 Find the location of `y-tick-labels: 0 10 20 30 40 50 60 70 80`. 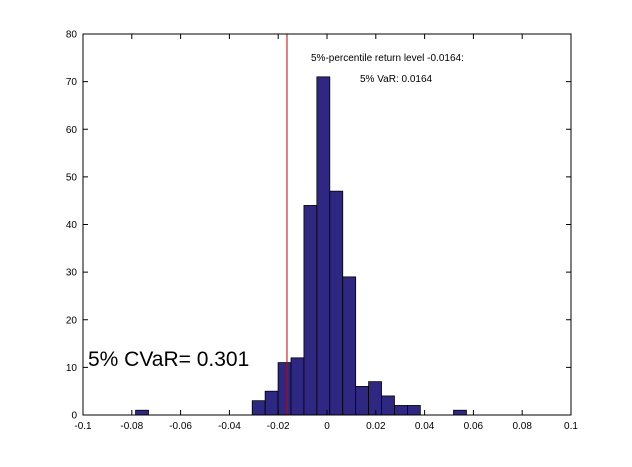

y-tick-labels: 0 10 20 30 40 50 60 70 80 is located at coordinates (72, 226).